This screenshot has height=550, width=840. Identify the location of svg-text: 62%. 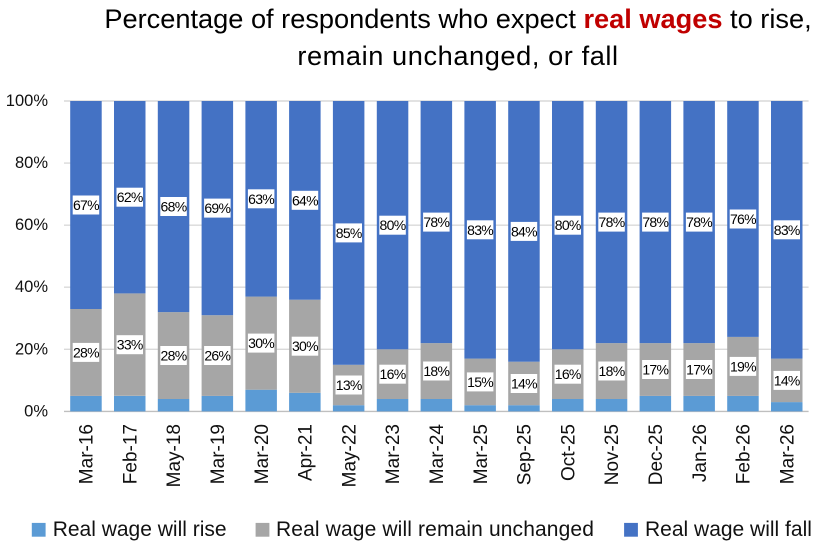
(130, 197).